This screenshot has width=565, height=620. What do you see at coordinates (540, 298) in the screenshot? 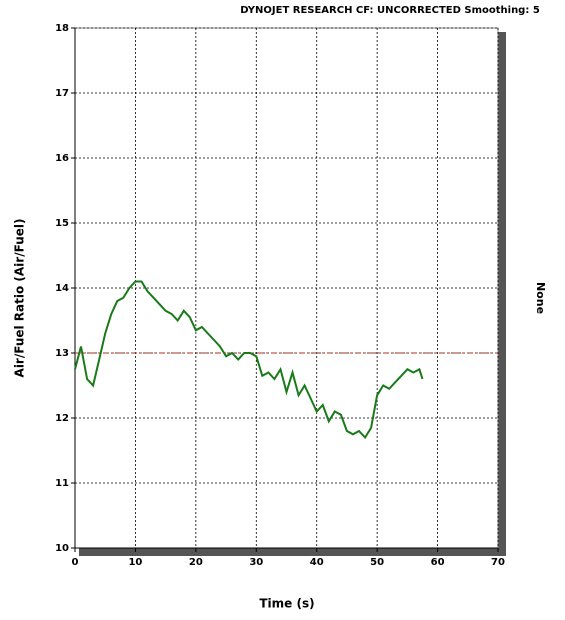
I see `side-label: None` at bounding box center [540, 298].